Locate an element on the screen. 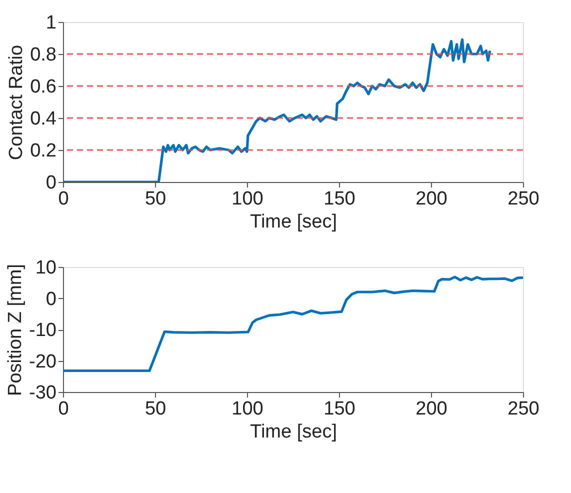  y-tick-label: 0.6 is located at coordinates (43, 87).